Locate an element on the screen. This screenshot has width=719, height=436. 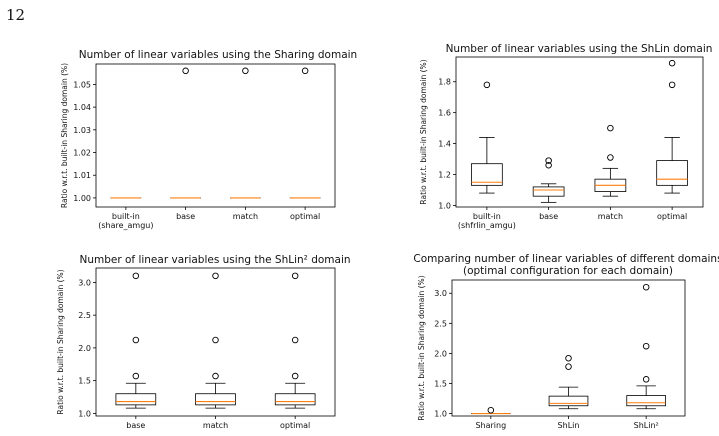
chart-2-ylabel: Ratio w.r.t. built-in Sharing domain (%) is located at coordinates (423, 131).